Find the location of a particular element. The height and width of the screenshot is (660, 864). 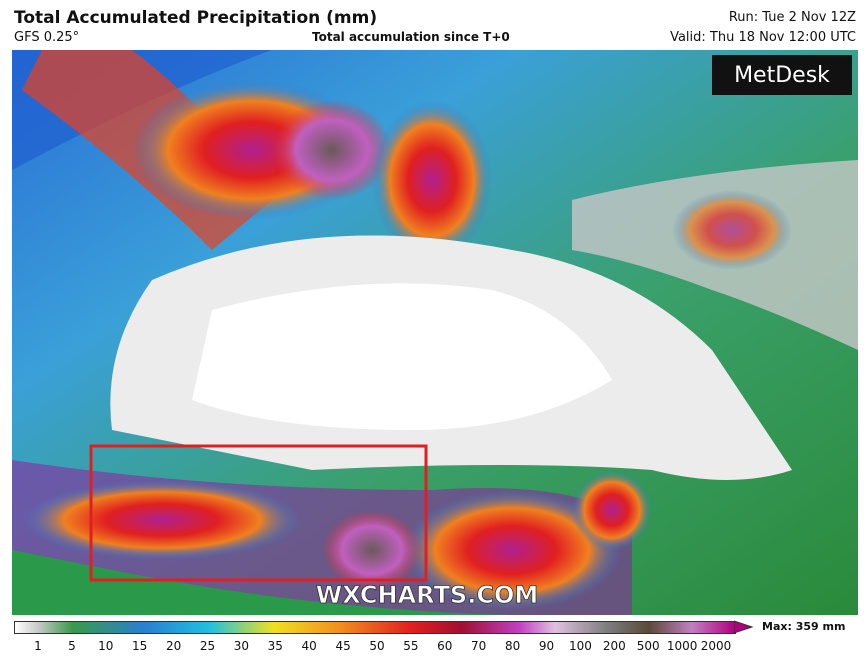

tick-label: 10 is located at coordinates (106, 646).